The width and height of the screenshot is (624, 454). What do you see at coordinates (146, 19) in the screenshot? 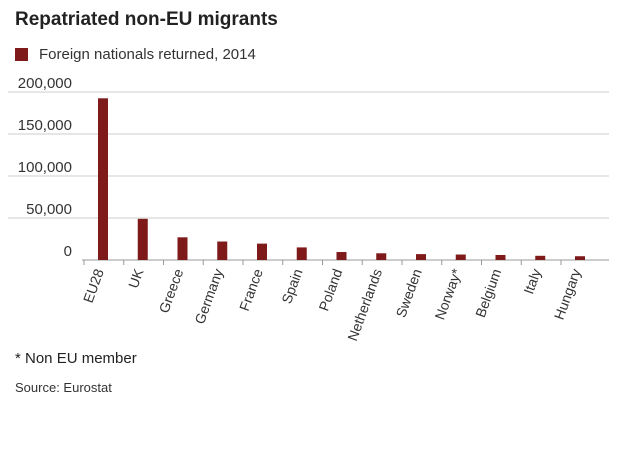
I see `chart-title: Repatriated non-EU migrants` at bounding box center [146, 19].